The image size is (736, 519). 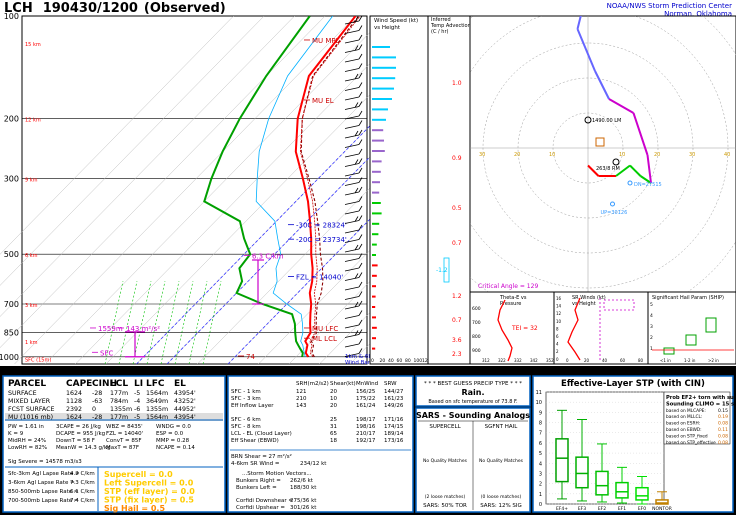 What do you see at coordinates (691, 443) in the screenshot?
I see `stp-prob-label: based on STP_effective` at bounding box center [691, 443].